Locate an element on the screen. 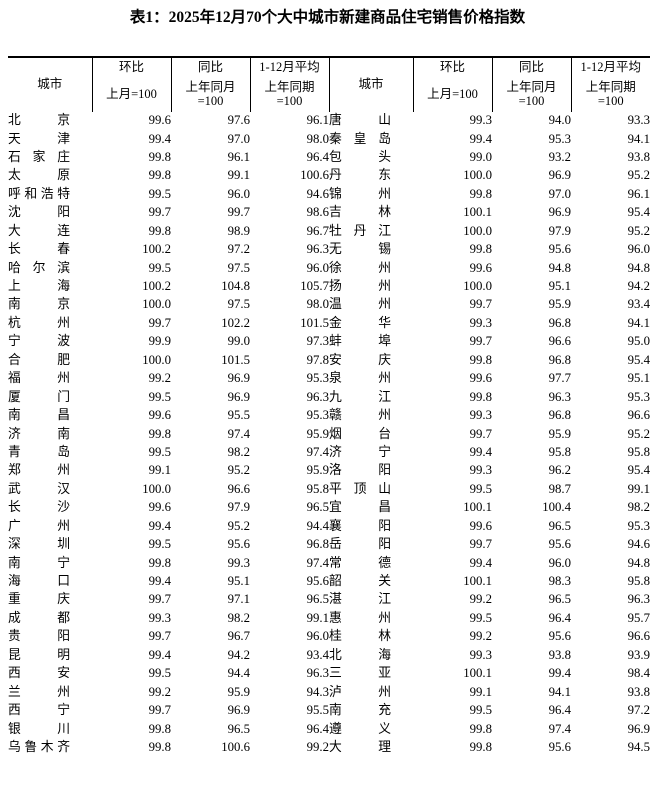 The width and height of the screenshot is (655, 786). city-label: 天津 is located at coordinates (39, 138).